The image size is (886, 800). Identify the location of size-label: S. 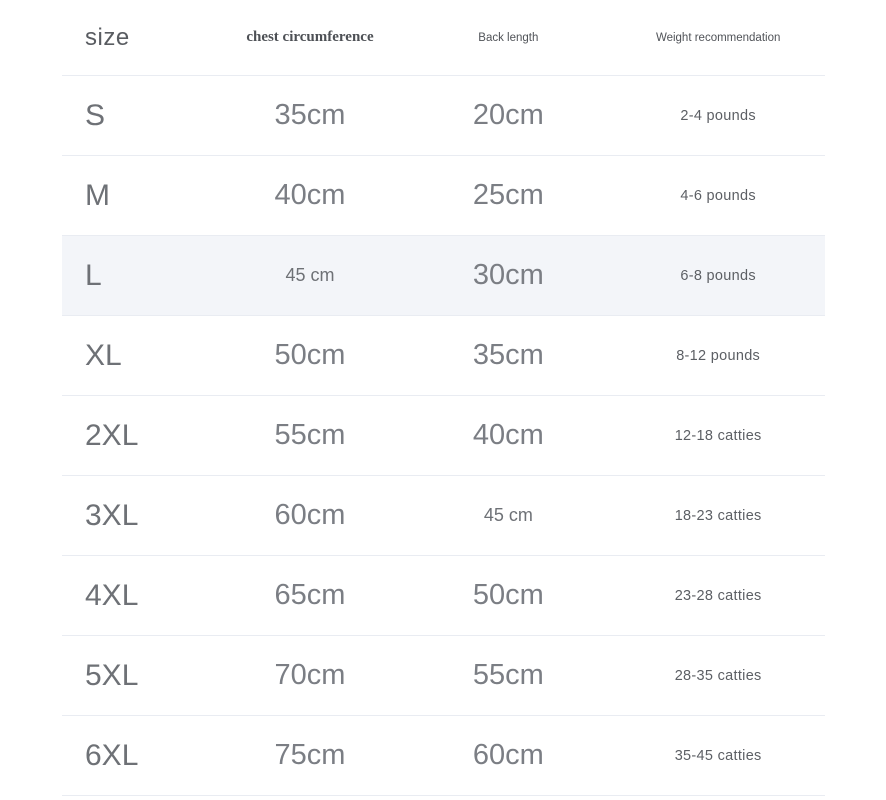
(95, 115).